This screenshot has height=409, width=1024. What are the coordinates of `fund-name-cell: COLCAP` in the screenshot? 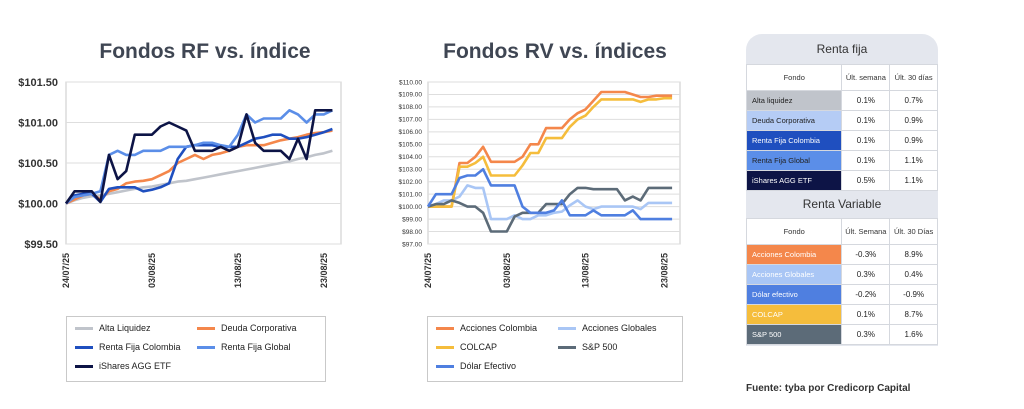 It's located at (794, 314).